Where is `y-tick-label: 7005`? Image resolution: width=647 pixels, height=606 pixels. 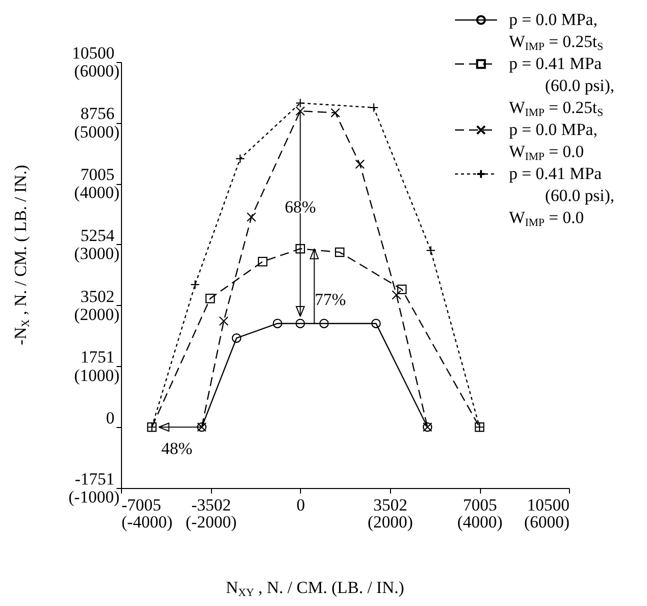 y-tick-label: 7005 is located at coordinates (97, 174).